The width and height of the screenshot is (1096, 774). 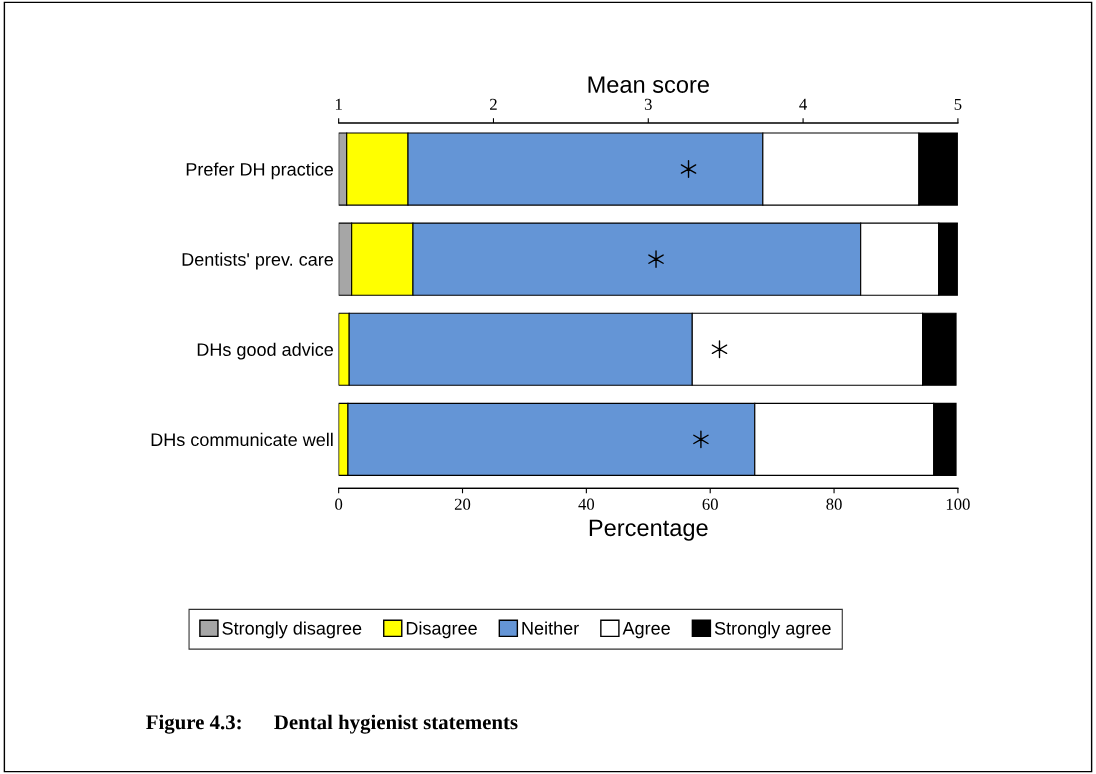 What do you see at coordinates (648, 84) in the screenshot?
I see `x2-axis-title: Mean score` at bounding box center [648, 84].